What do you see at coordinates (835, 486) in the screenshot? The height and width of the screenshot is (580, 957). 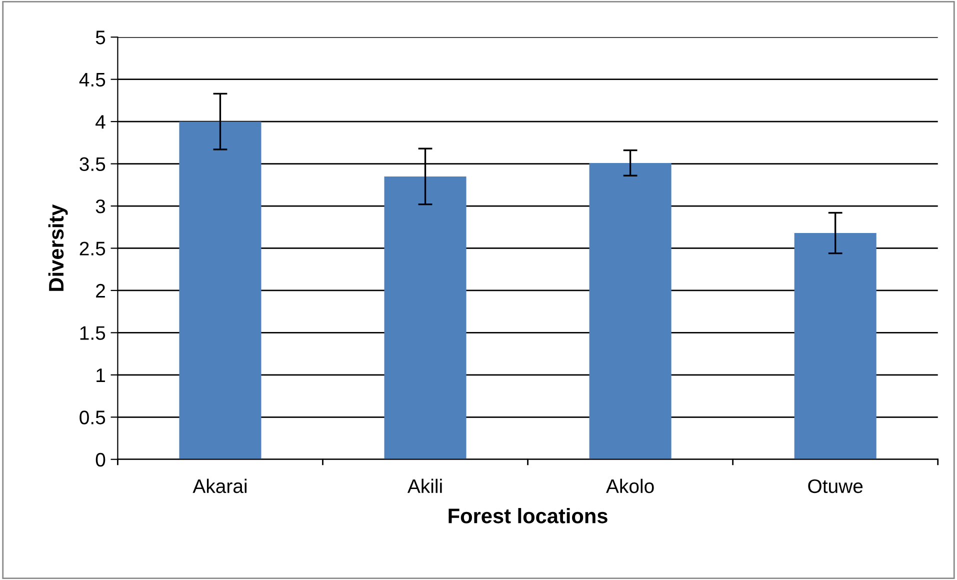 I see `x-tick-label: Otuwe` at bounding box center [835, 486].